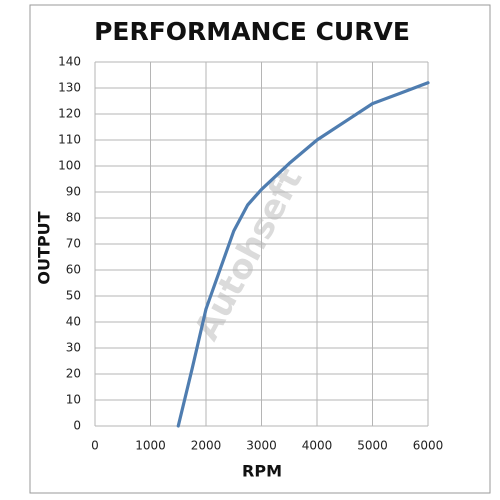 This screenshot has width=500, height=500. What do you see at coordinates (73, 348) in the screenshot?
I see `y-tick-label: 30` at bounding box center [73, 348].